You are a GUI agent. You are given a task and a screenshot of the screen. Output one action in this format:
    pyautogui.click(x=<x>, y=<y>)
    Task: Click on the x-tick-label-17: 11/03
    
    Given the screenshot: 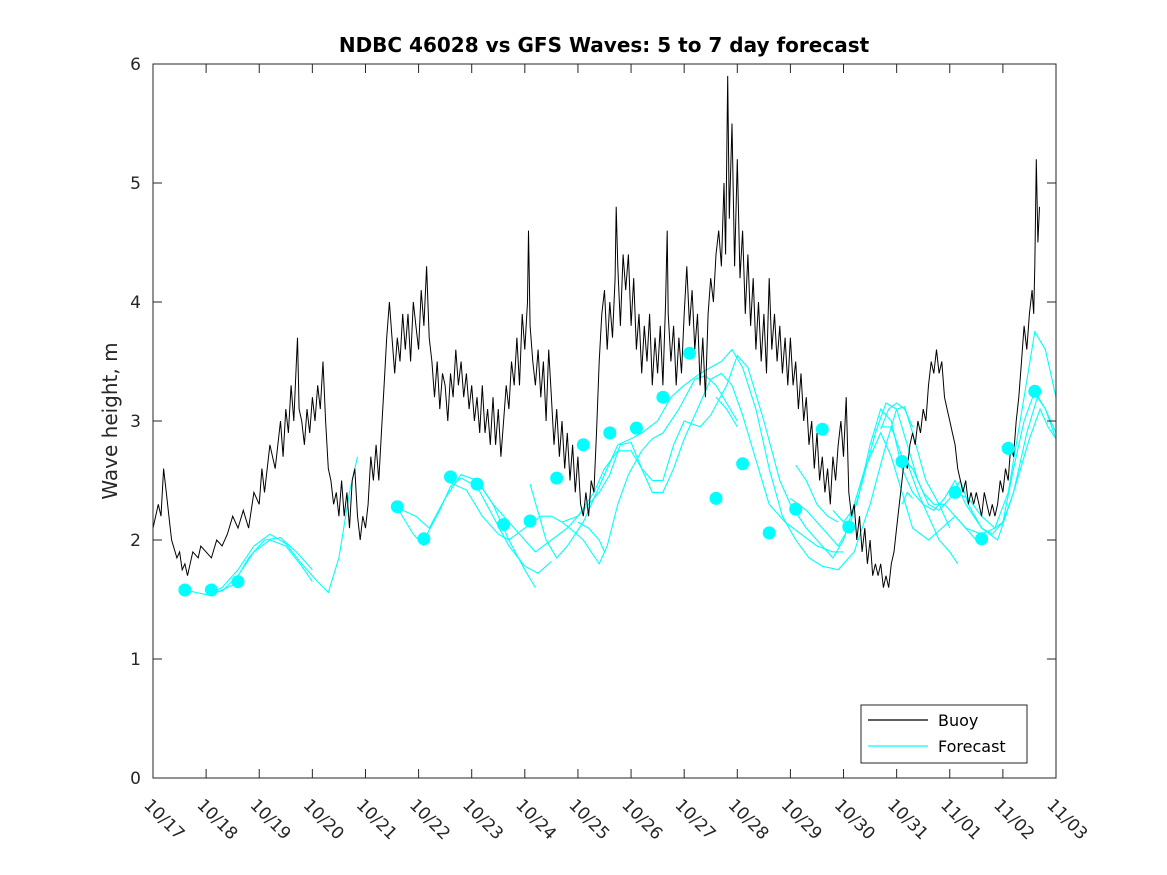 What is the action you would take?
    pyautogui.click(x=1066, y=819)
    